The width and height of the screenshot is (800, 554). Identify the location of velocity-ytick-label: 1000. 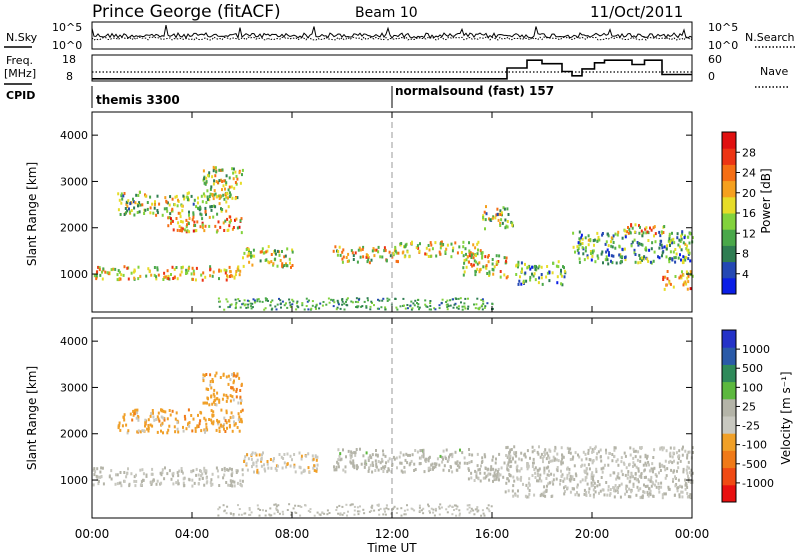
(74, 480).